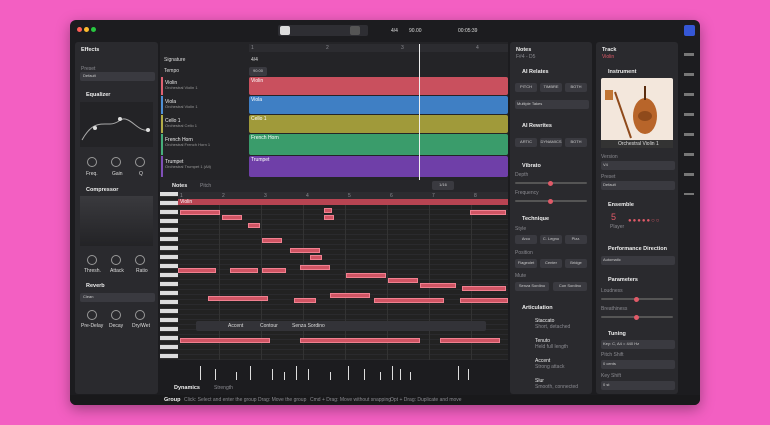 Image resolution: width=770 pixels, height=425 pixels. What do you see at coordinates (79, 29) in the screenshot?
I see `close-button` at bounding box center [79, 29].